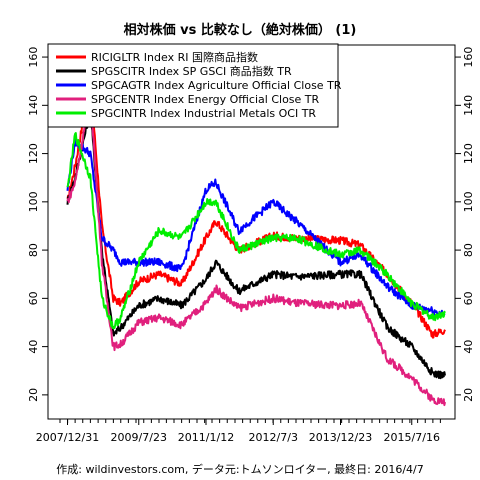 The width and height of the screenshot is (480, 480). Describe the element at coordinates (33, 298) in the screenshot. I see `y-tick-label-left: 60` at that location.